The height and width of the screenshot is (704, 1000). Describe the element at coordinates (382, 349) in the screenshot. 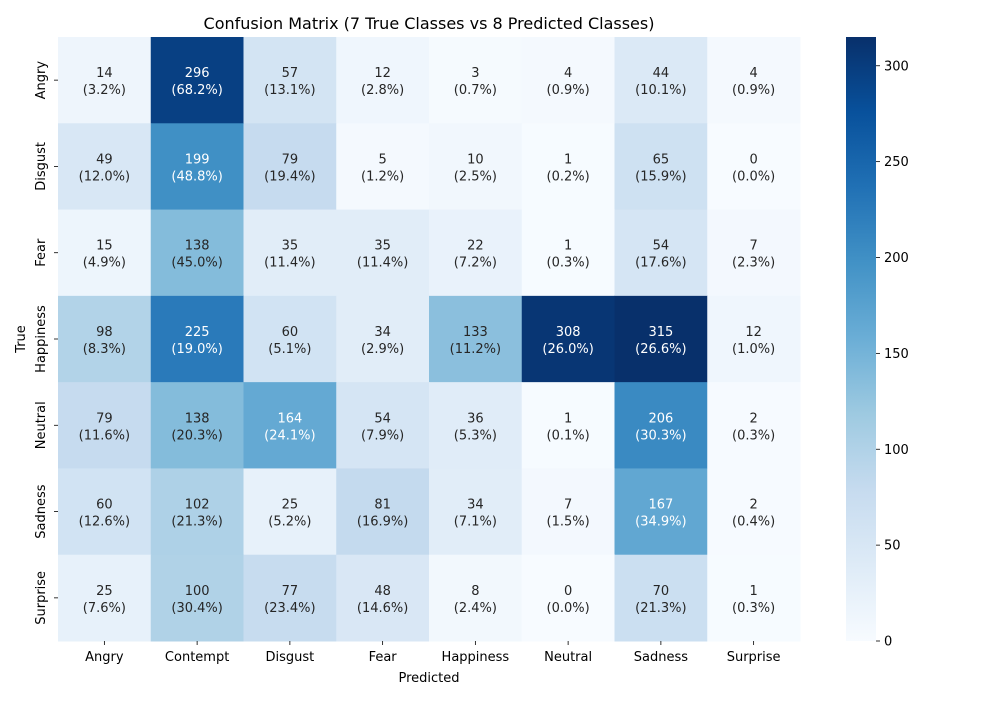

I see `cell-percent-label: (2.9%)` at that location.